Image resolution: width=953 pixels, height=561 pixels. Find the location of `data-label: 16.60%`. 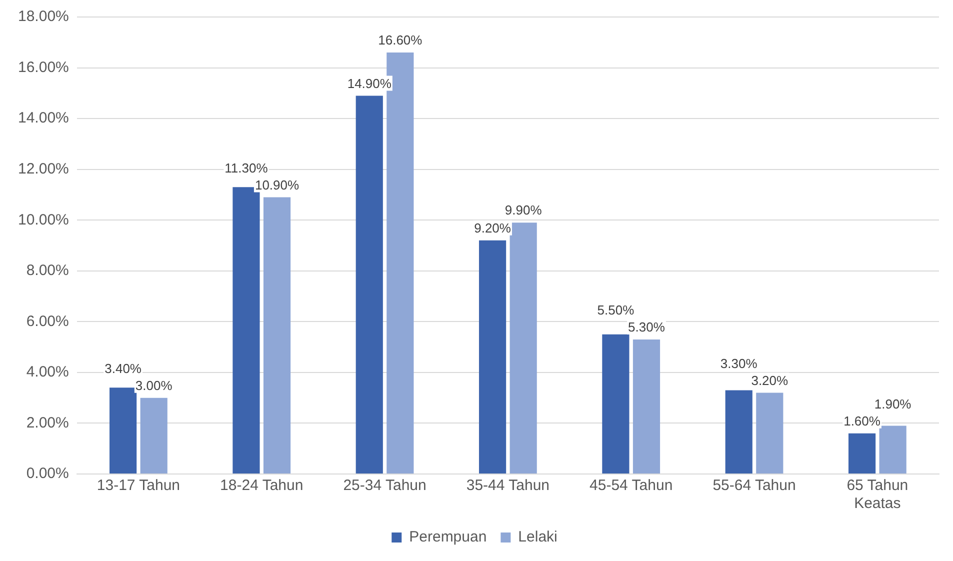

data-label: 16.60% is located at coordinates (400, 40).